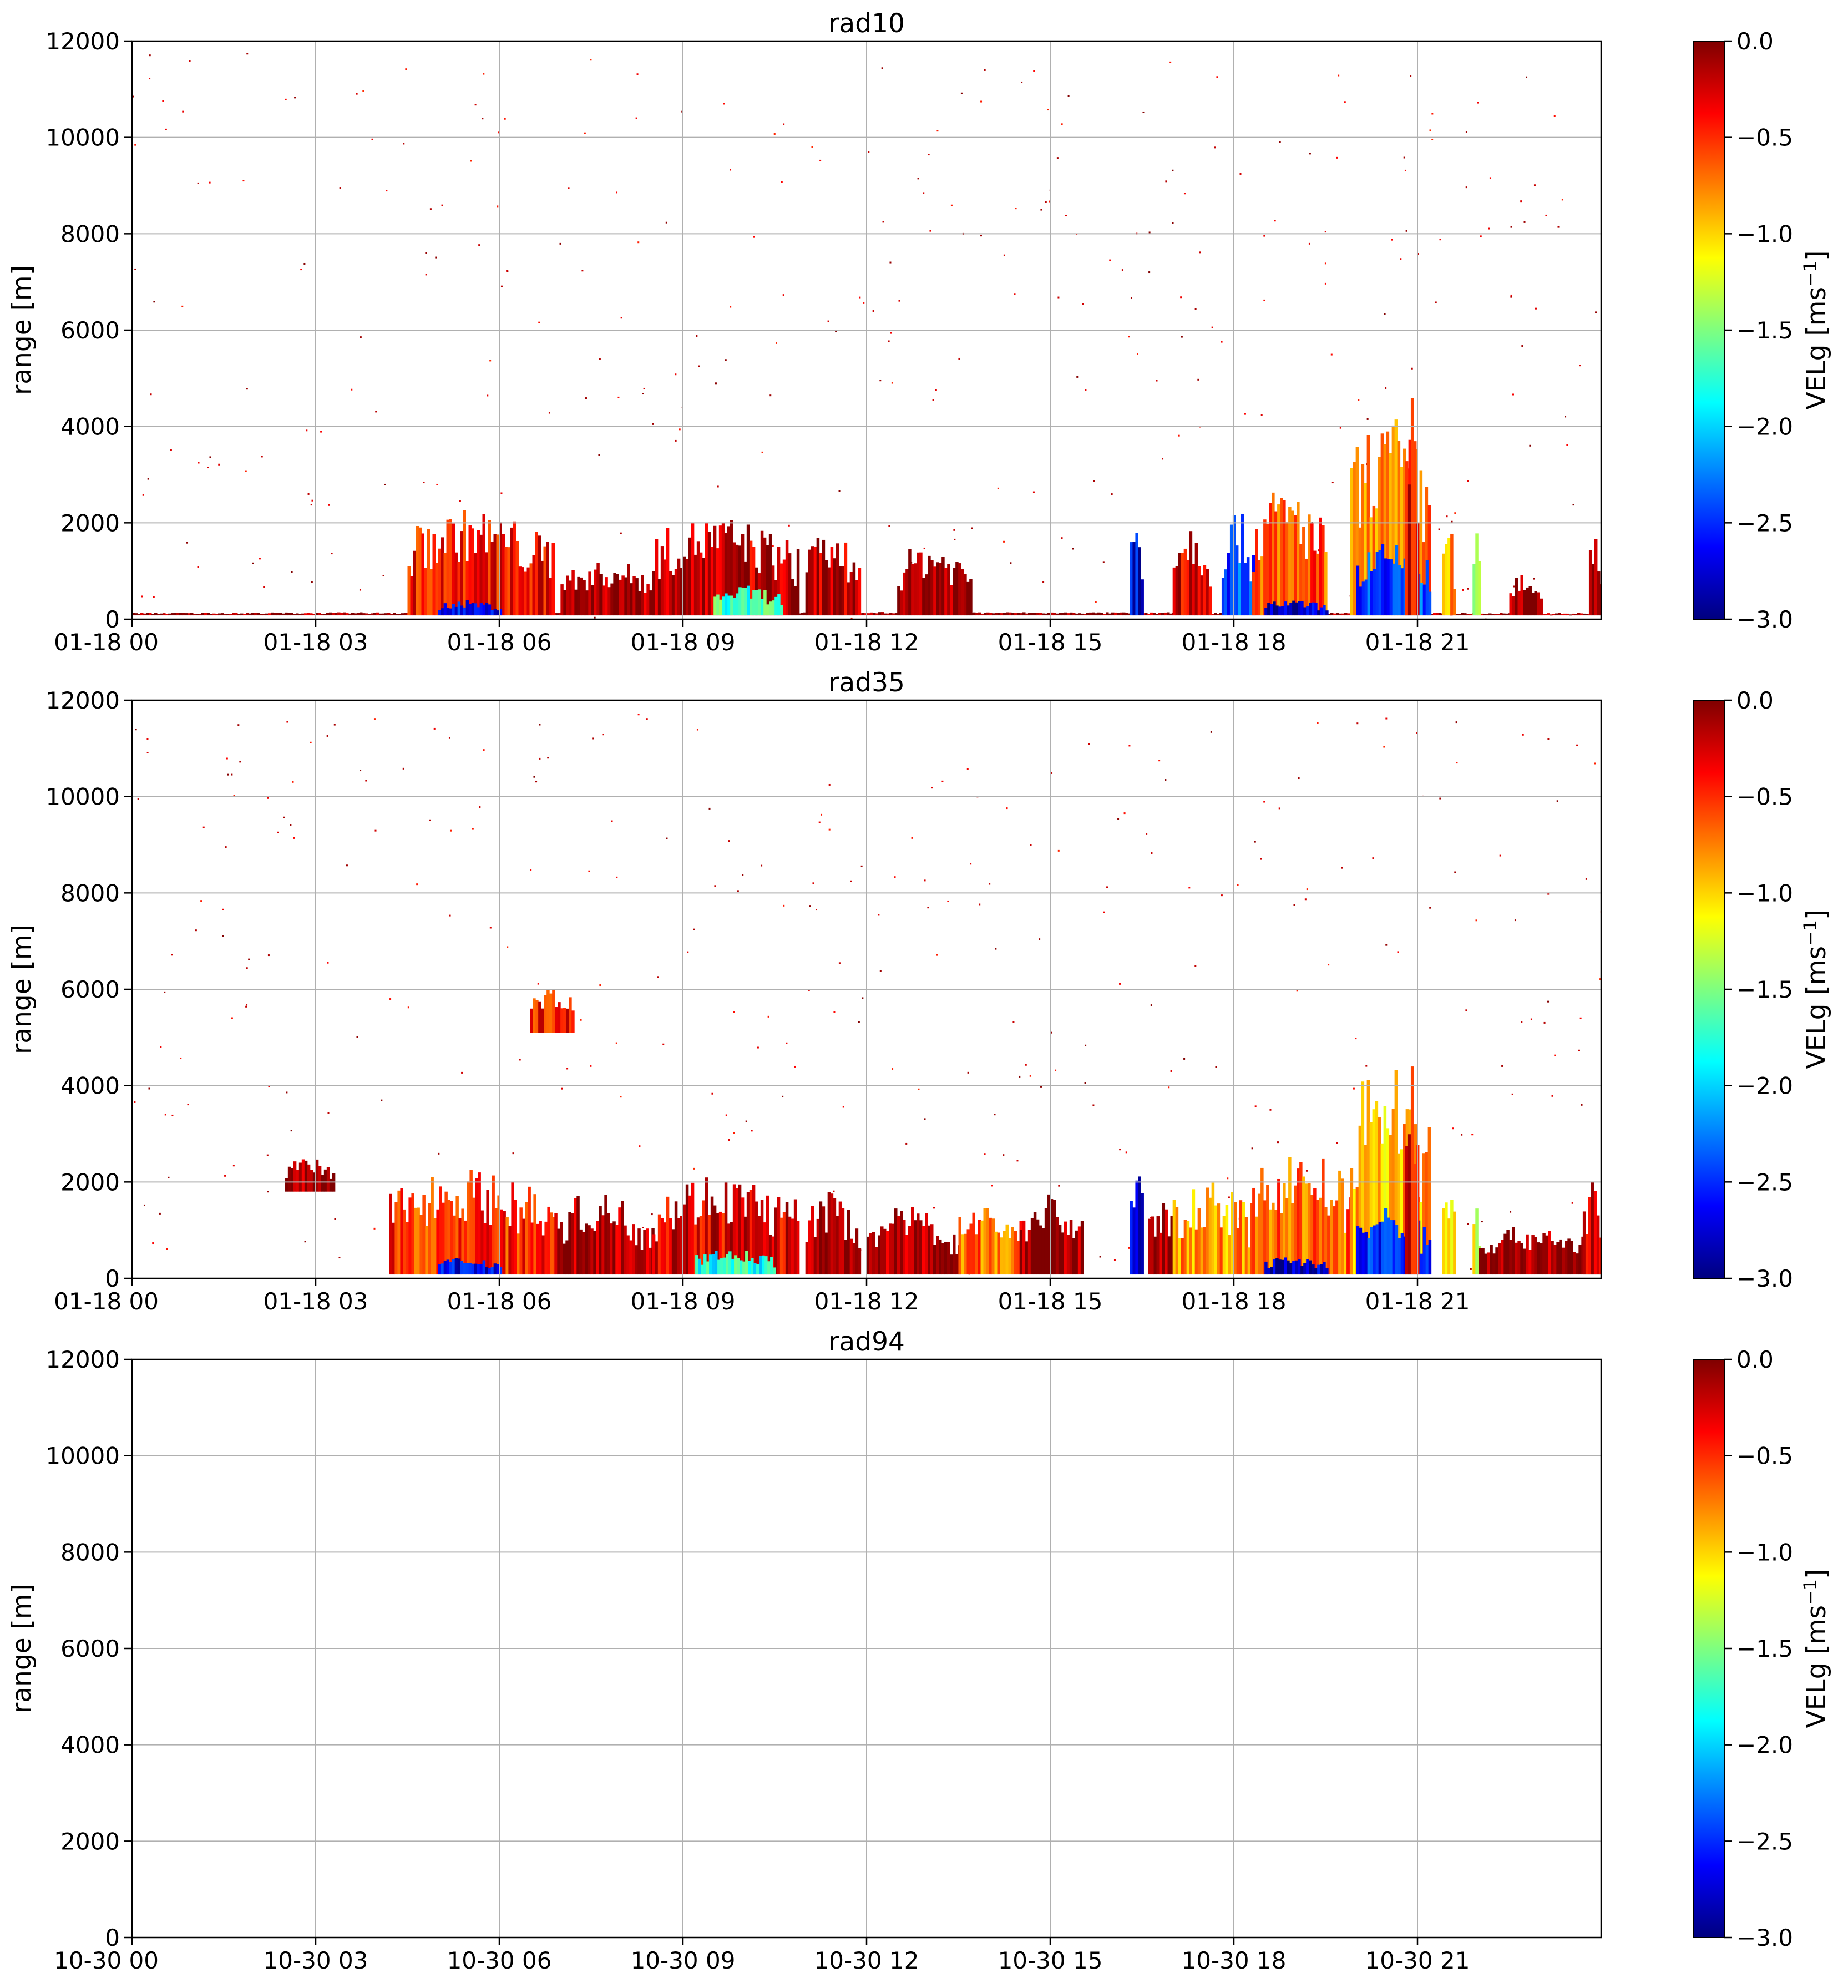 This screenshot has height=1988, width=1848. Describe the element at coordinates (1816, 1666) in the screenshot. I see `colorbar-label-base: VELg [ms` at that location.